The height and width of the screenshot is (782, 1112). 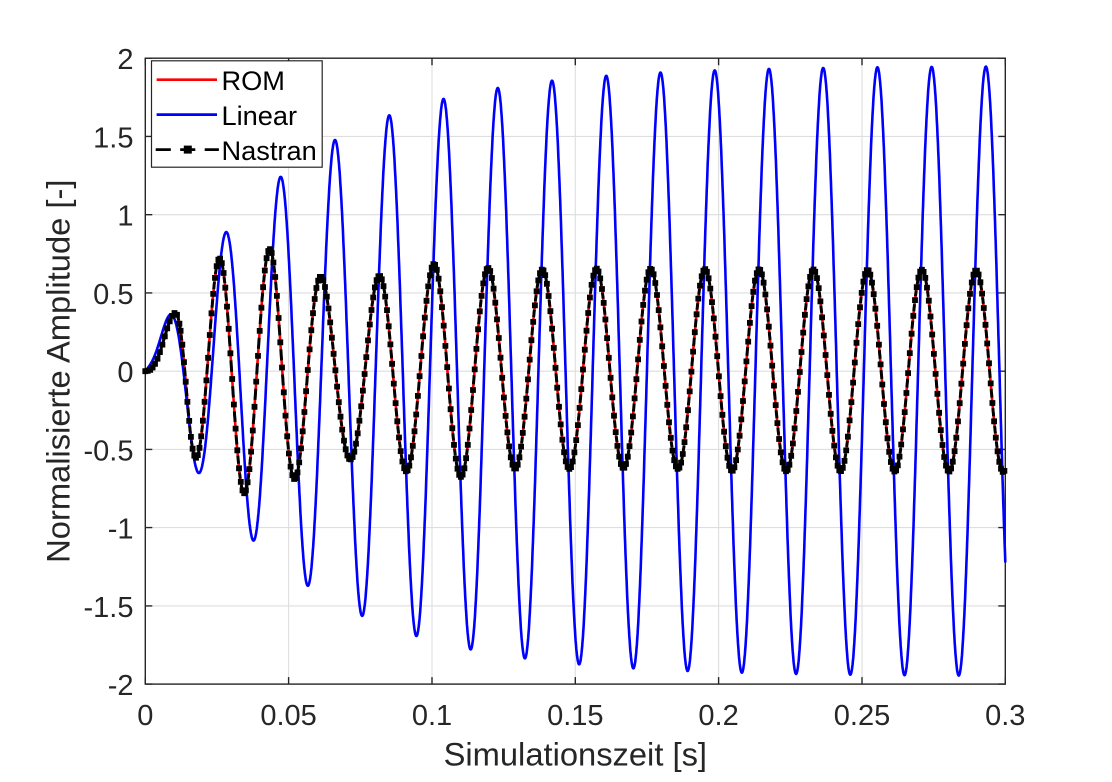 What do you see at coordinates (862, 716) in the screenshot?
I see `svg-text: 0.25` at bounding box center [862, 716].